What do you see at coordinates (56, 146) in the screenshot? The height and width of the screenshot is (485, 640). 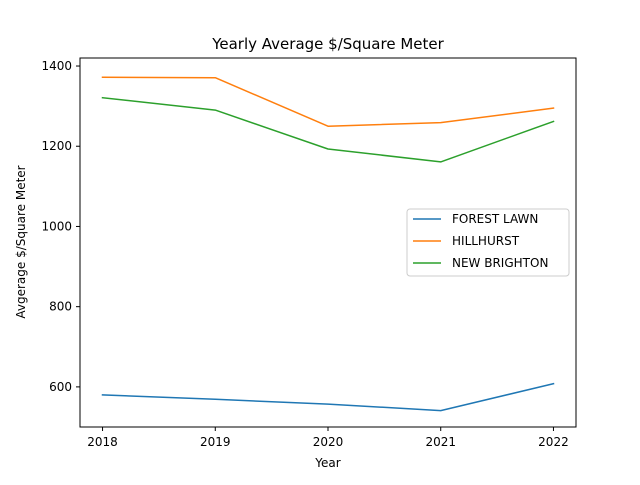 I see `y-tick-label: 1200` at bounding box center [56, 146].